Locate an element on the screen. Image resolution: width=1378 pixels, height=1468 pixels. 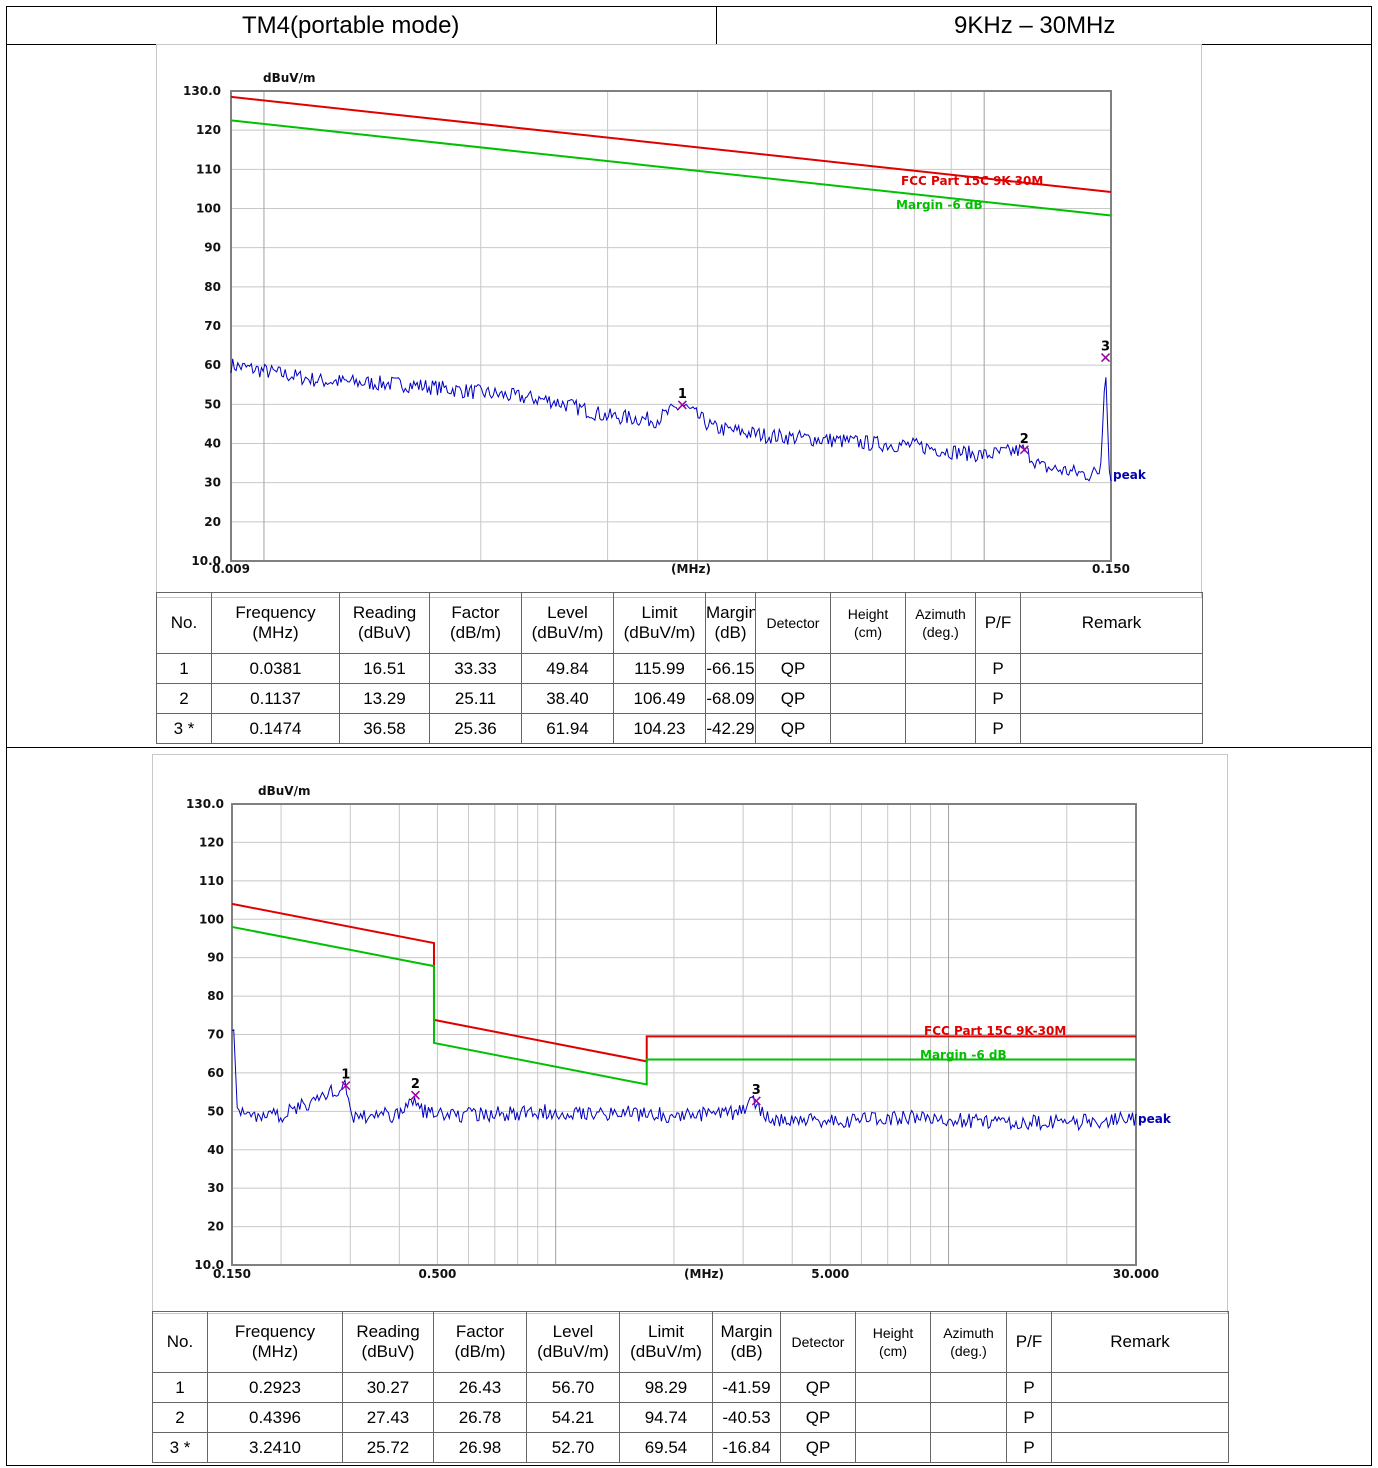
y-tick-label: 60 is located at coordinates (215, 1073).